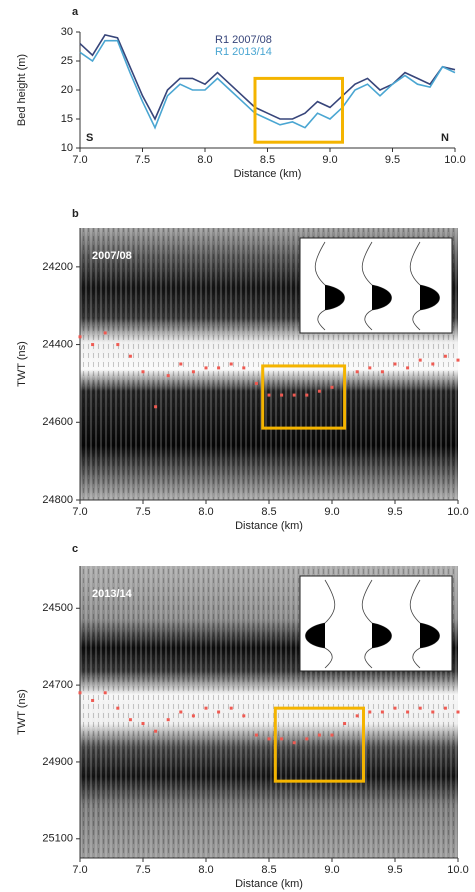  I want to click on y-tick-label: 24200, so click(57, 267).